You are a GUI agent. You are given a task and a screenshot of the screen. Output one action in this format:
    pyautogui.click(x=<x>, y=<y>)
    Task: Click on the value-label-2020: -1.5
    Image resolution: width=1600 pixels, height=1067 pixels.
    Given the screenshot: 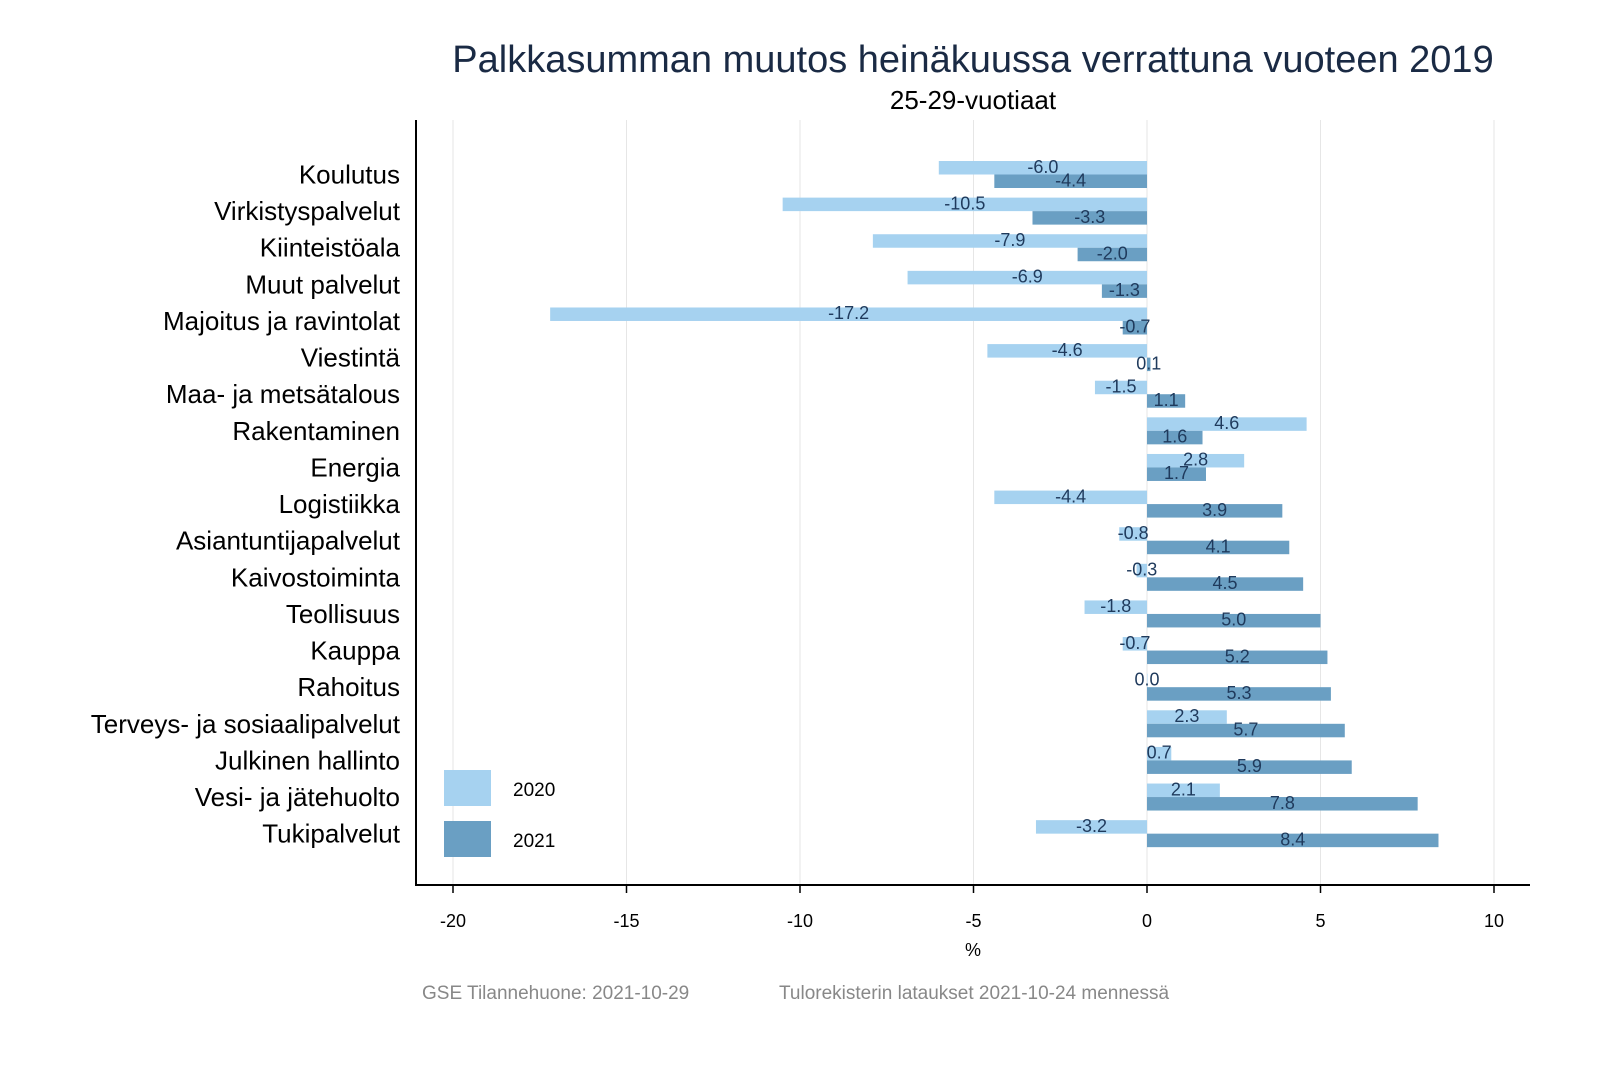 What is the action you would take?
    pyautogui.click(x=1120, y=386)
    